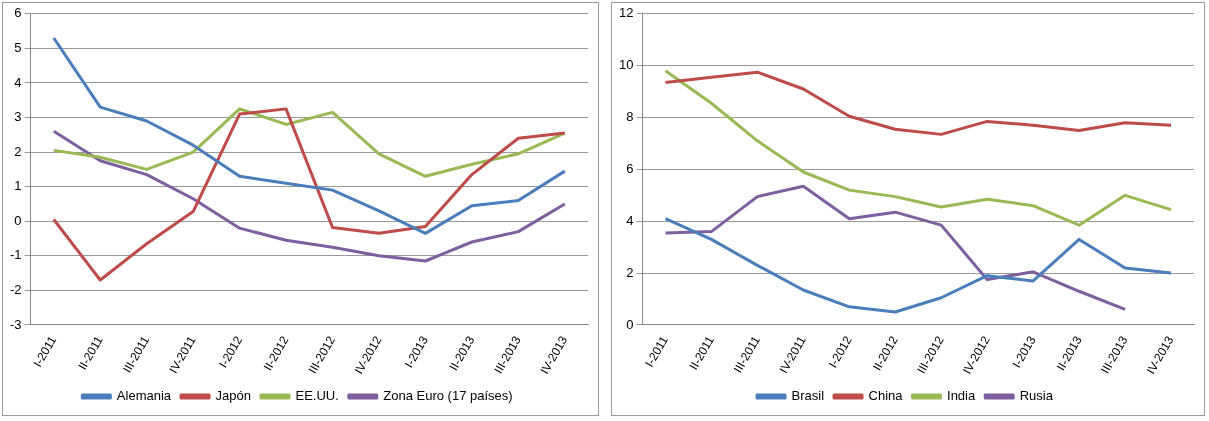 This screenshot has width=1209, height=421. Describe the element at coordinates (18, 117) in the screenshot. I see `y-tick-label: 3` at that location.